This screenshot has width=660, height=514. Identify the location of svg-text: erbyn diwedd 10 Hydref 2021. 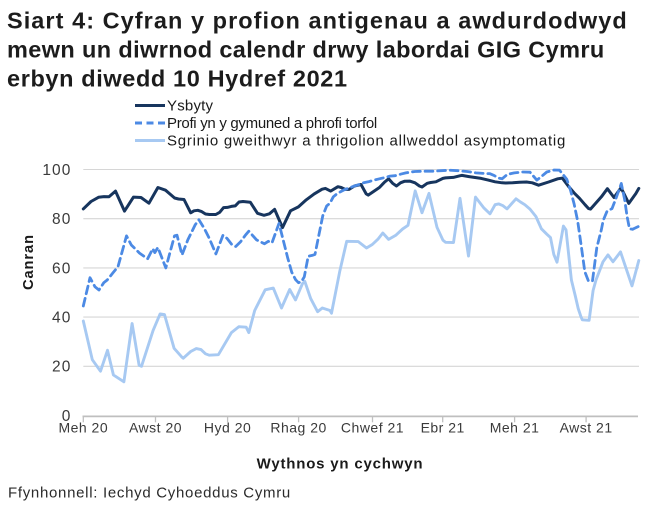
(177, 79).